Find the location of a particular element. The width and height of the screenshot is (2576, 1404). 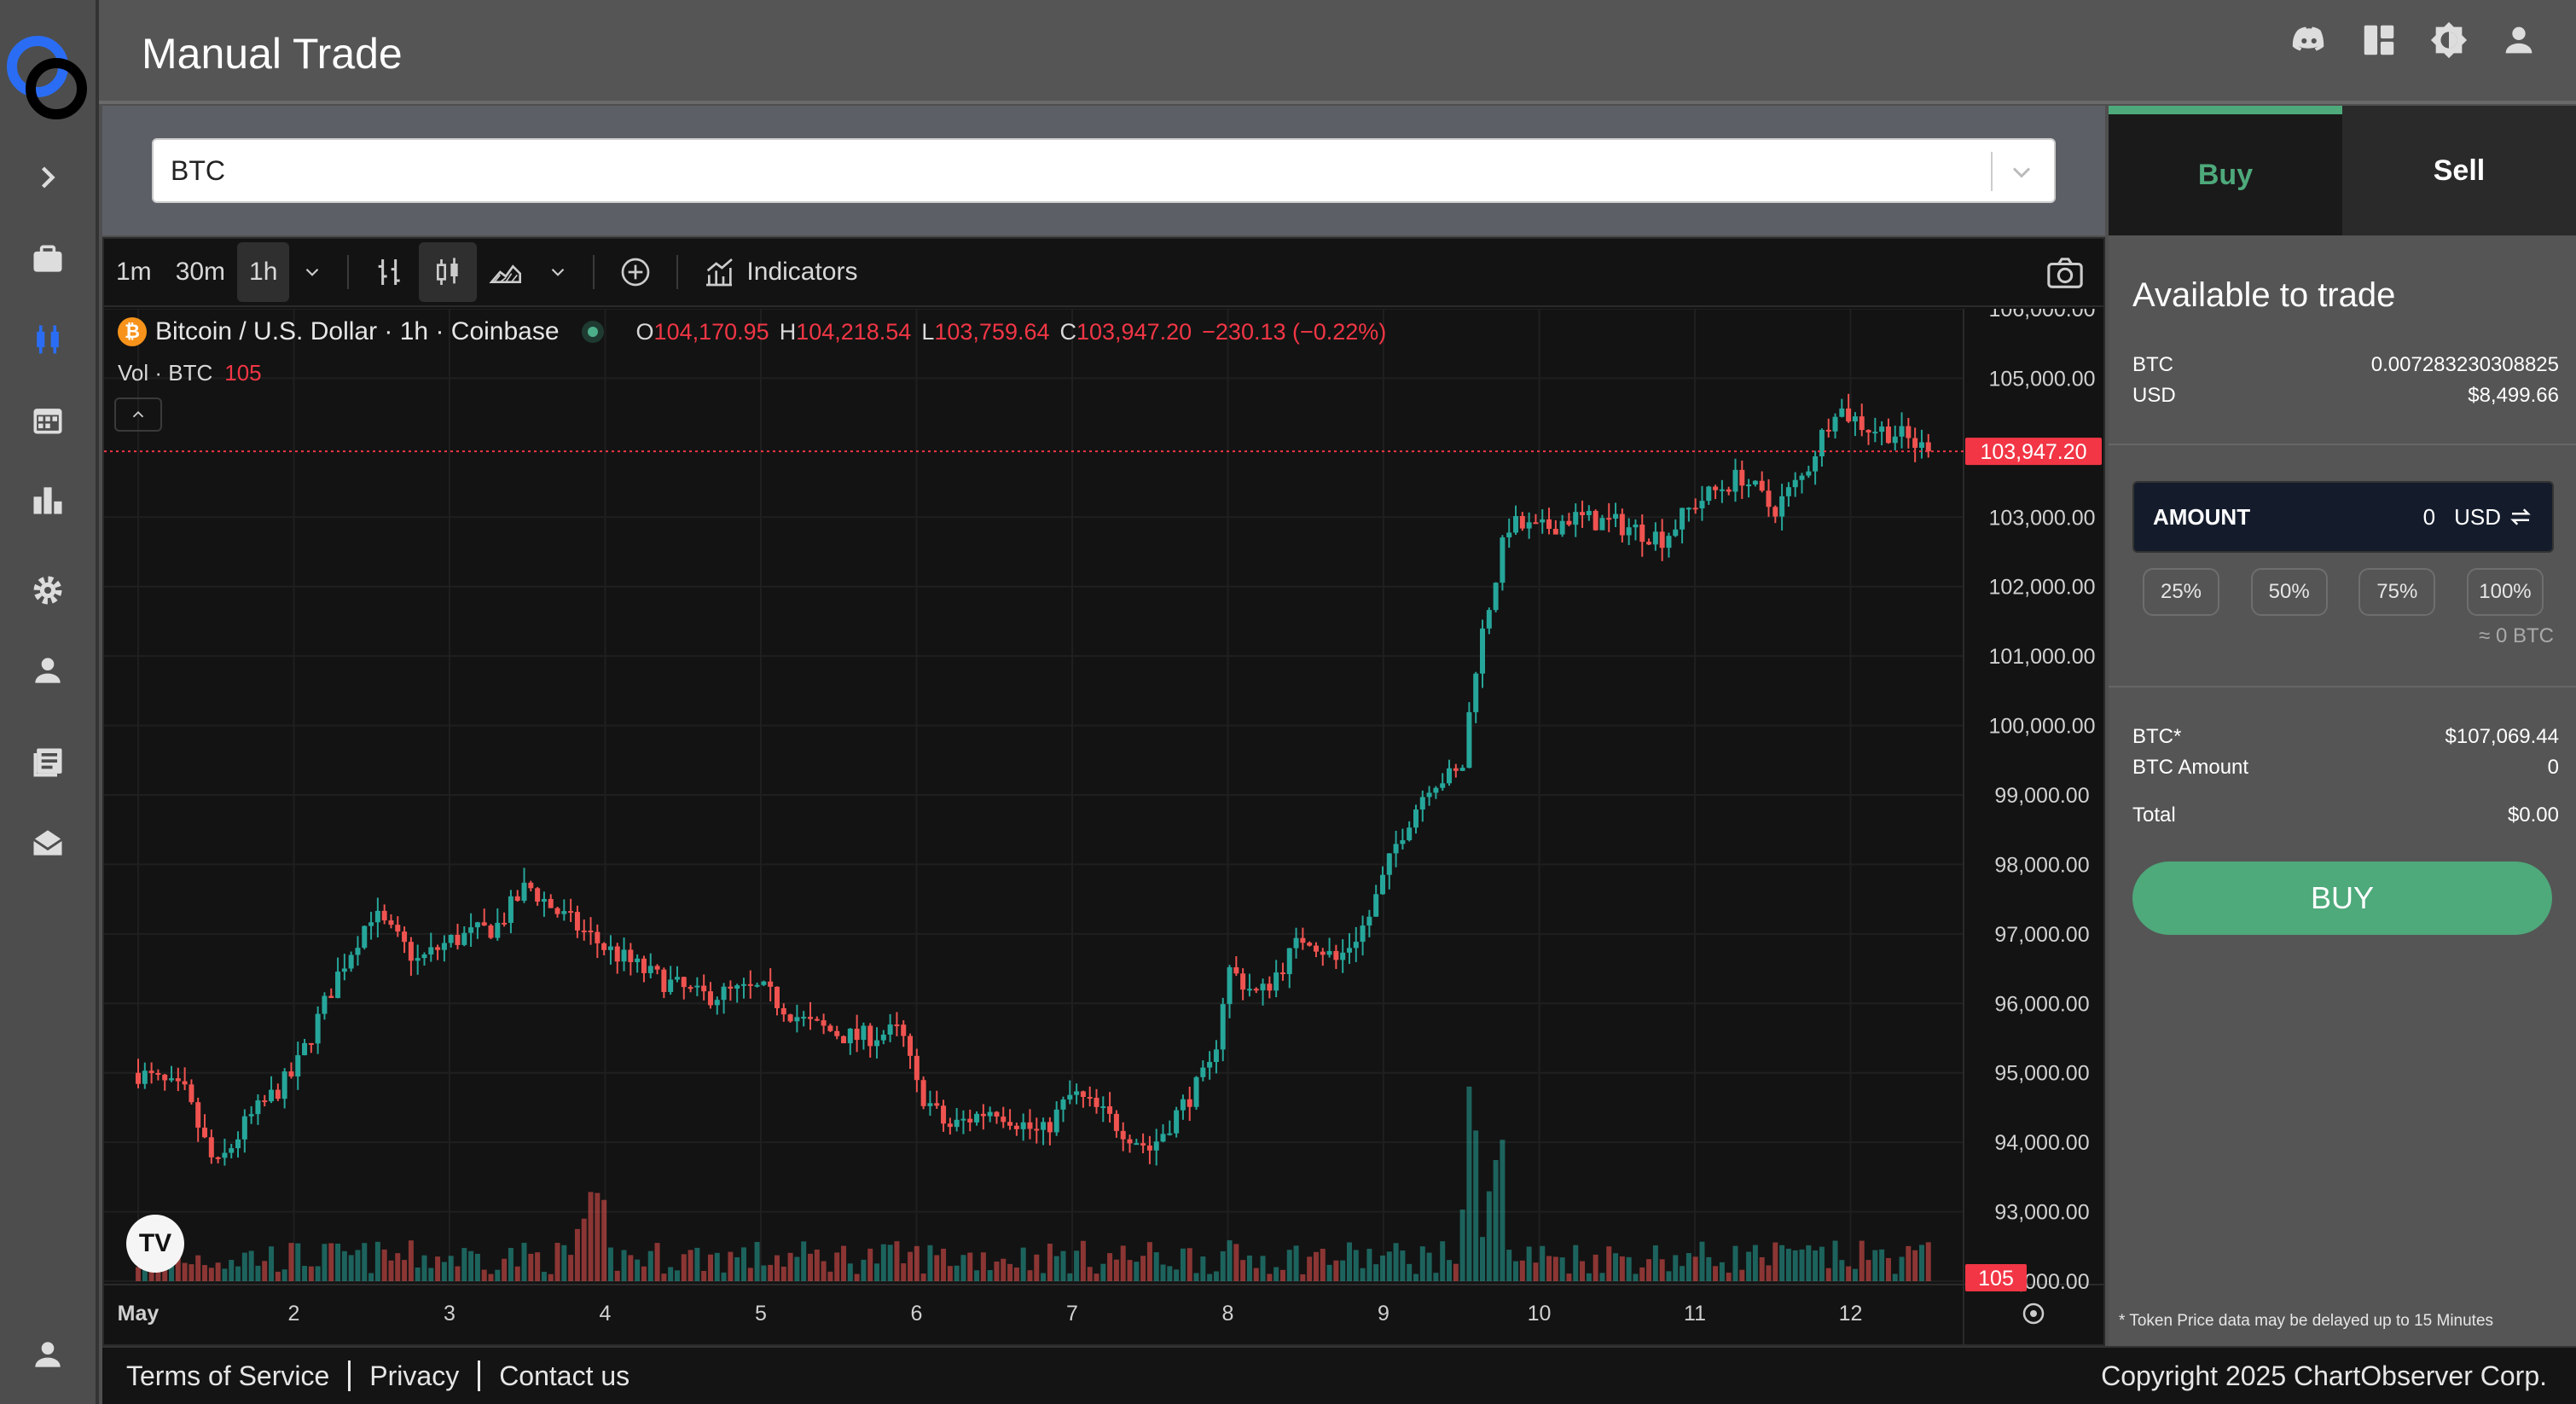

amount-value: 0 is located at coordinates (2429, 516).